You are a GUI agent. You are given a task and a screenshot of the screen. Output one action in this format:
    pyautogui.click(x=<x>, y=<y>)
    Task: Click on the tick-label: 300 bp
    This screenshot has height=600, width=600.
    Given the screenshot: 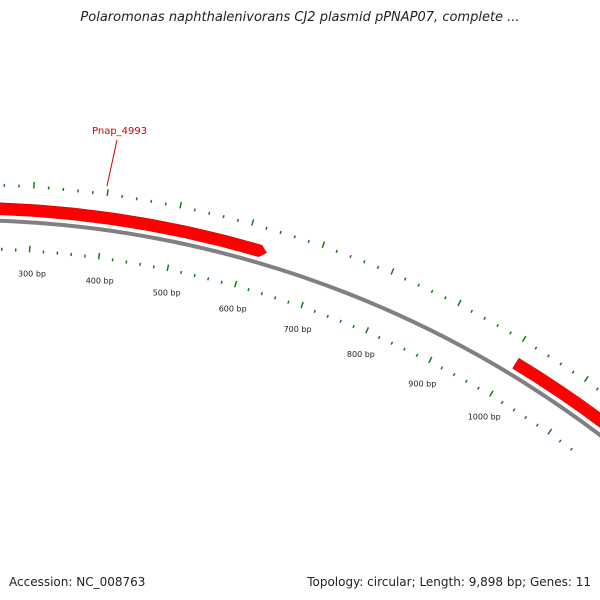 What is the action you would take?
    pyautogui.click(x=32, y=274)
    